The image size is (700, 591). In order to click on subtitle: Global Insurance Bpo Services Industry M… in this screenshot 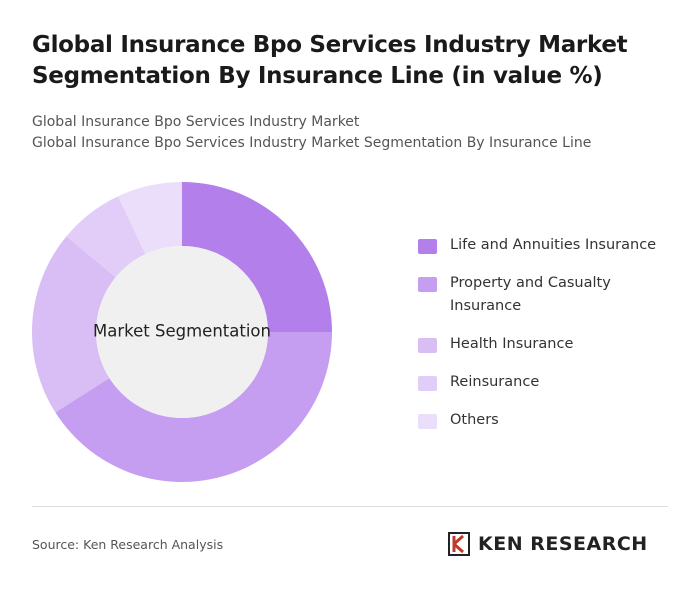, I will do `click(196, 122)`.